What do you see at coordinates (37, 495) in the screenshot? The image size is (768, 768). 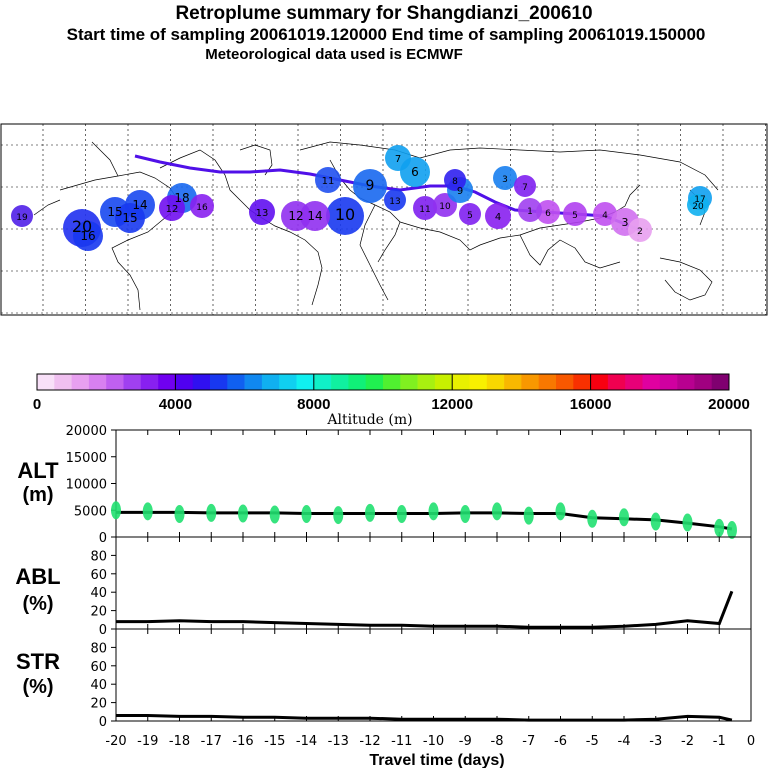 I see `panel-unit: (m)` at bounding box center [37, 495].